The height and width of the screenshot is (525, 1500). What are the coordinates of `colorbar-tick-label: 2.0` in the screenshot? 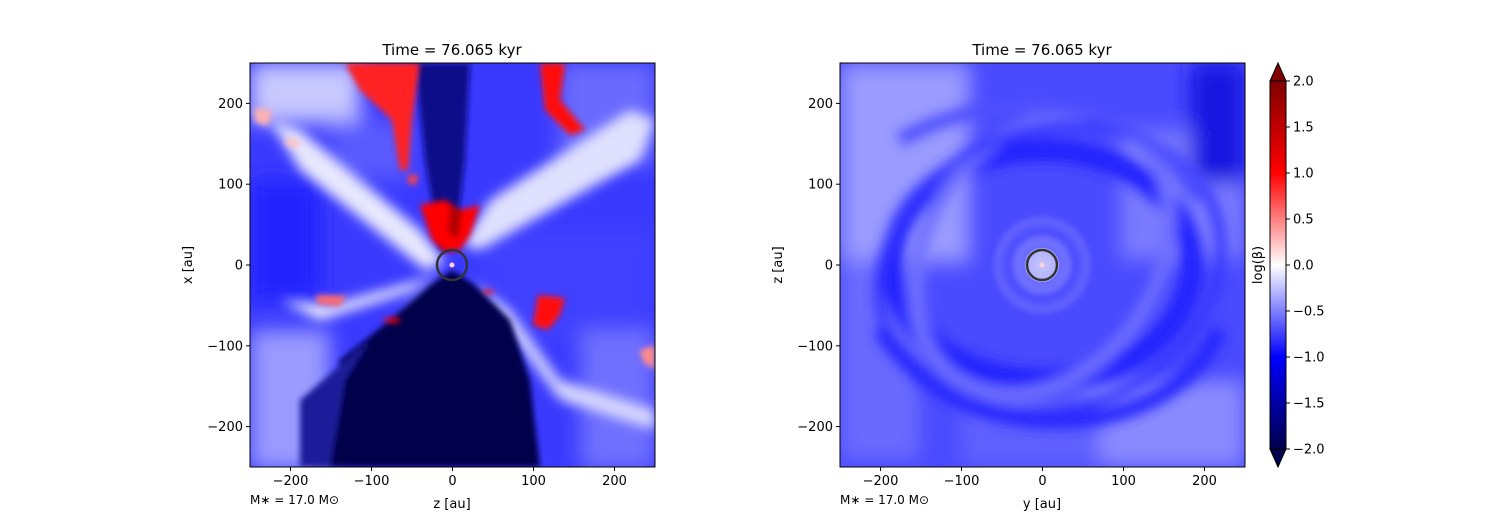 It's located at (1303, 82).